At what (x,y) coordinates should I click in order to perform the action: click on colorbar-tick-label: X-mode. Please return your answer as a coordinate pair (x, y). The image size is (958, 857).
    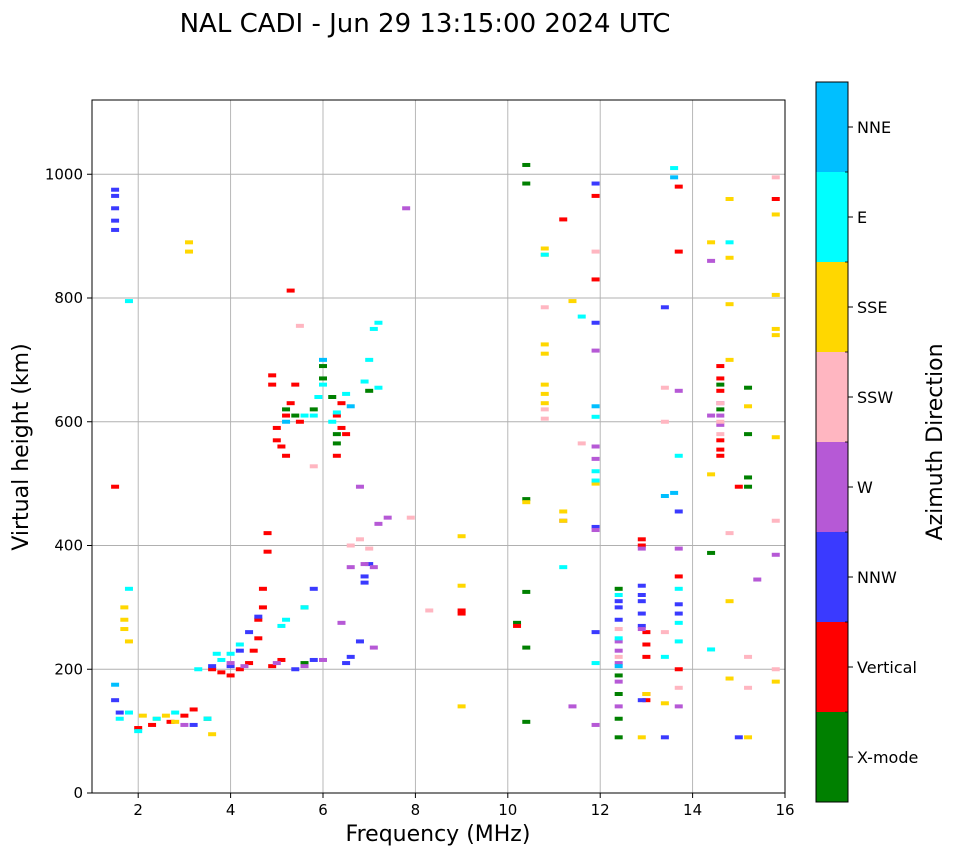
    Looking at the image, I should click on (887, 757).